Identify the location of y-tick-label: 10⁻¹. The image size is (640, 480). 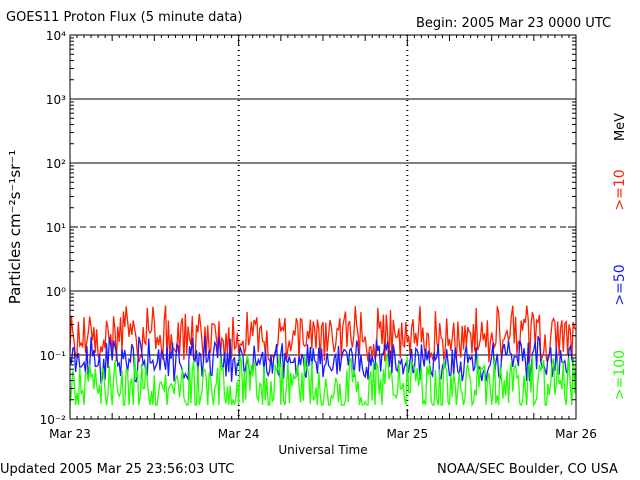
(53, 356).